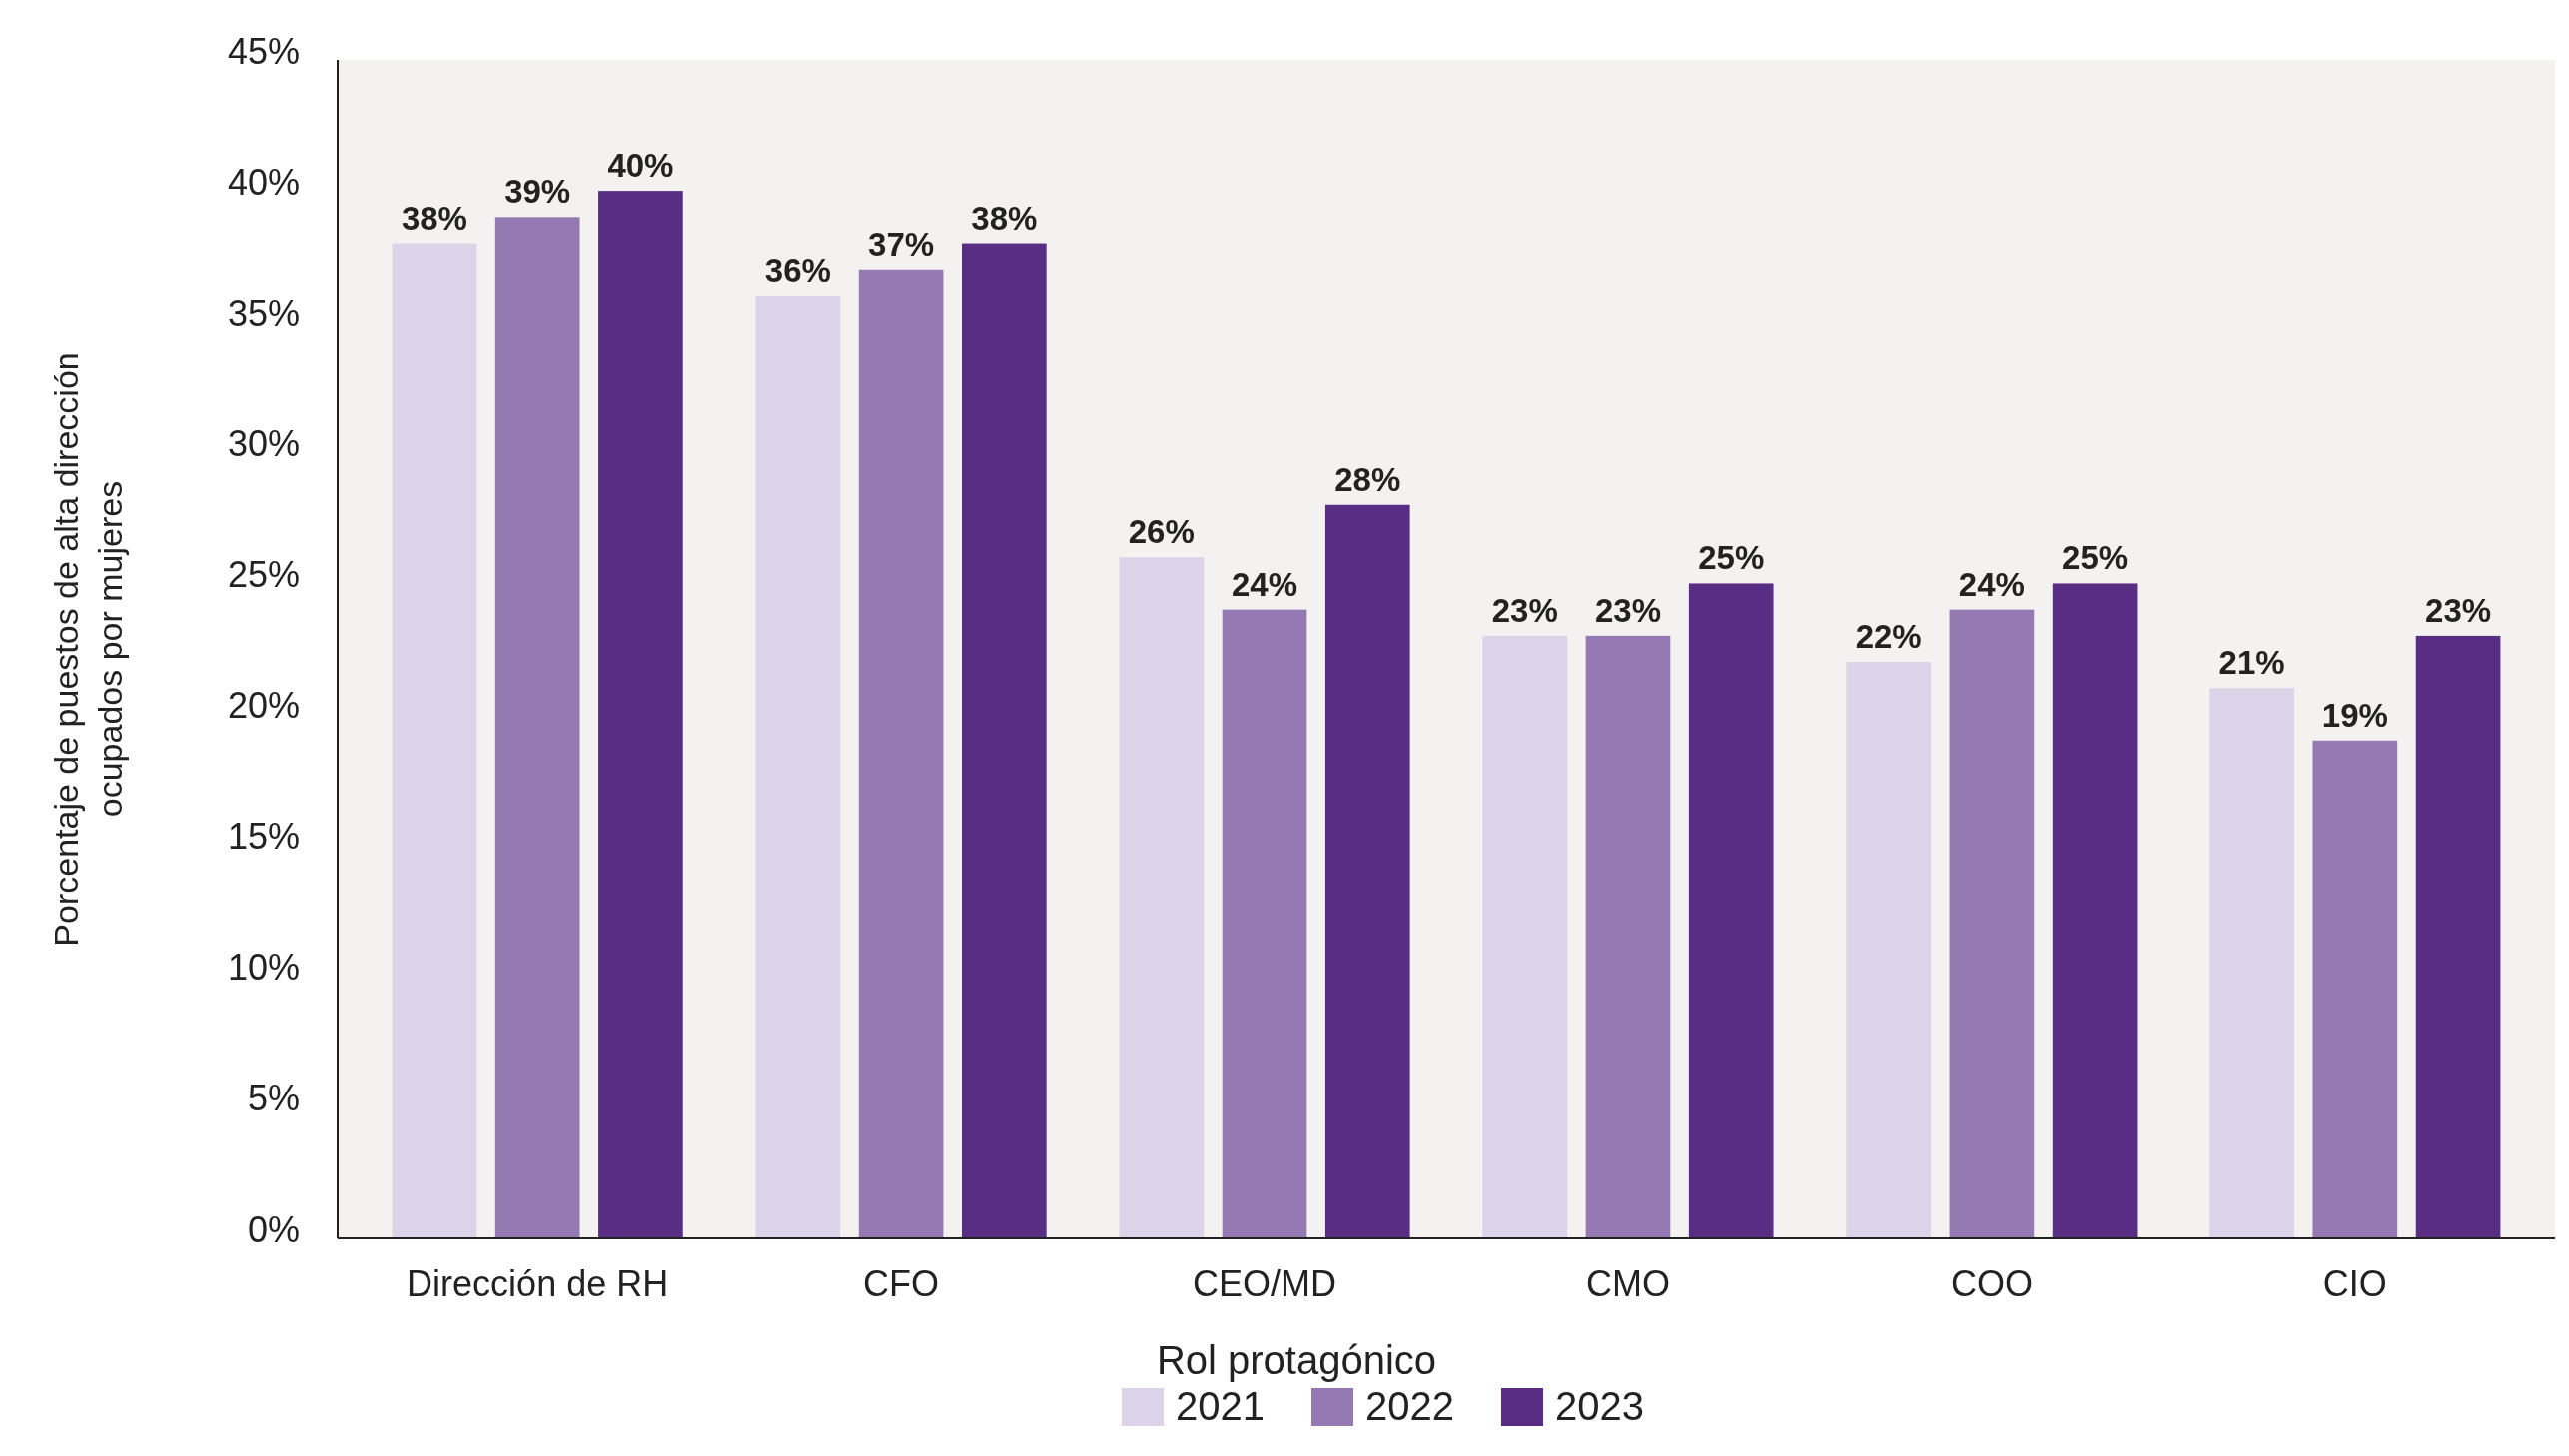  I want to click on y-tick-label: 15%, so click(263, 837).